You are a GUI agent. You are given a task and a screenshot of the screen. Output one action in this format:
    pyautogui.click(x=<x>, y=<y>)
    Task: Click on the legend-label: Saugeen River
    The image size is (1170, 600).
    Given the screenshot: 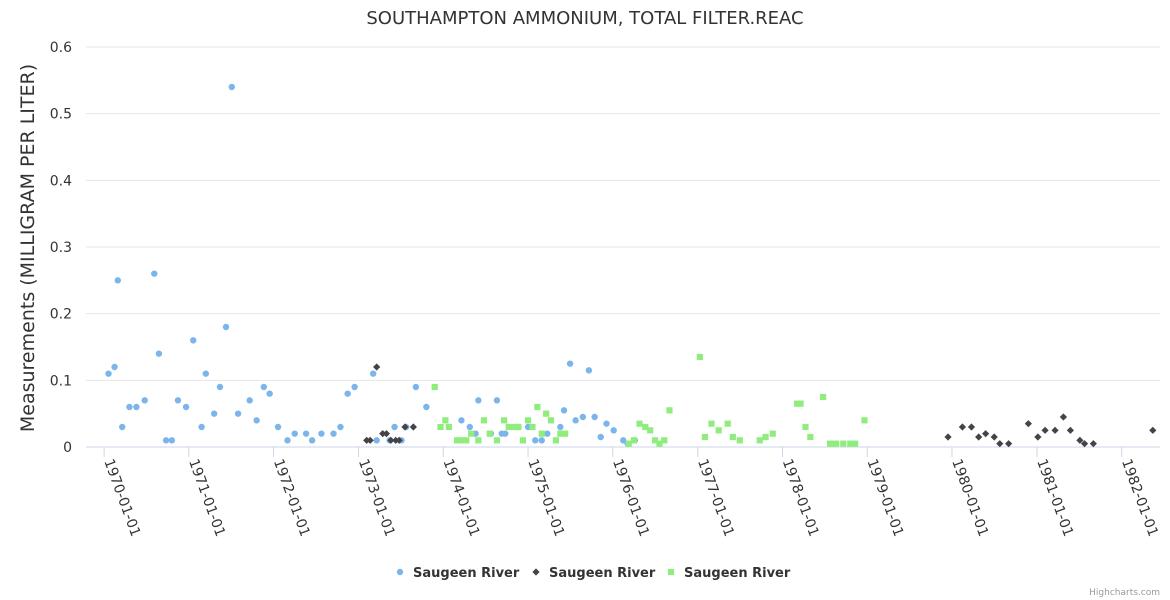 What is the action you would take?
    pyautogui.click(x=466, y=573)
    